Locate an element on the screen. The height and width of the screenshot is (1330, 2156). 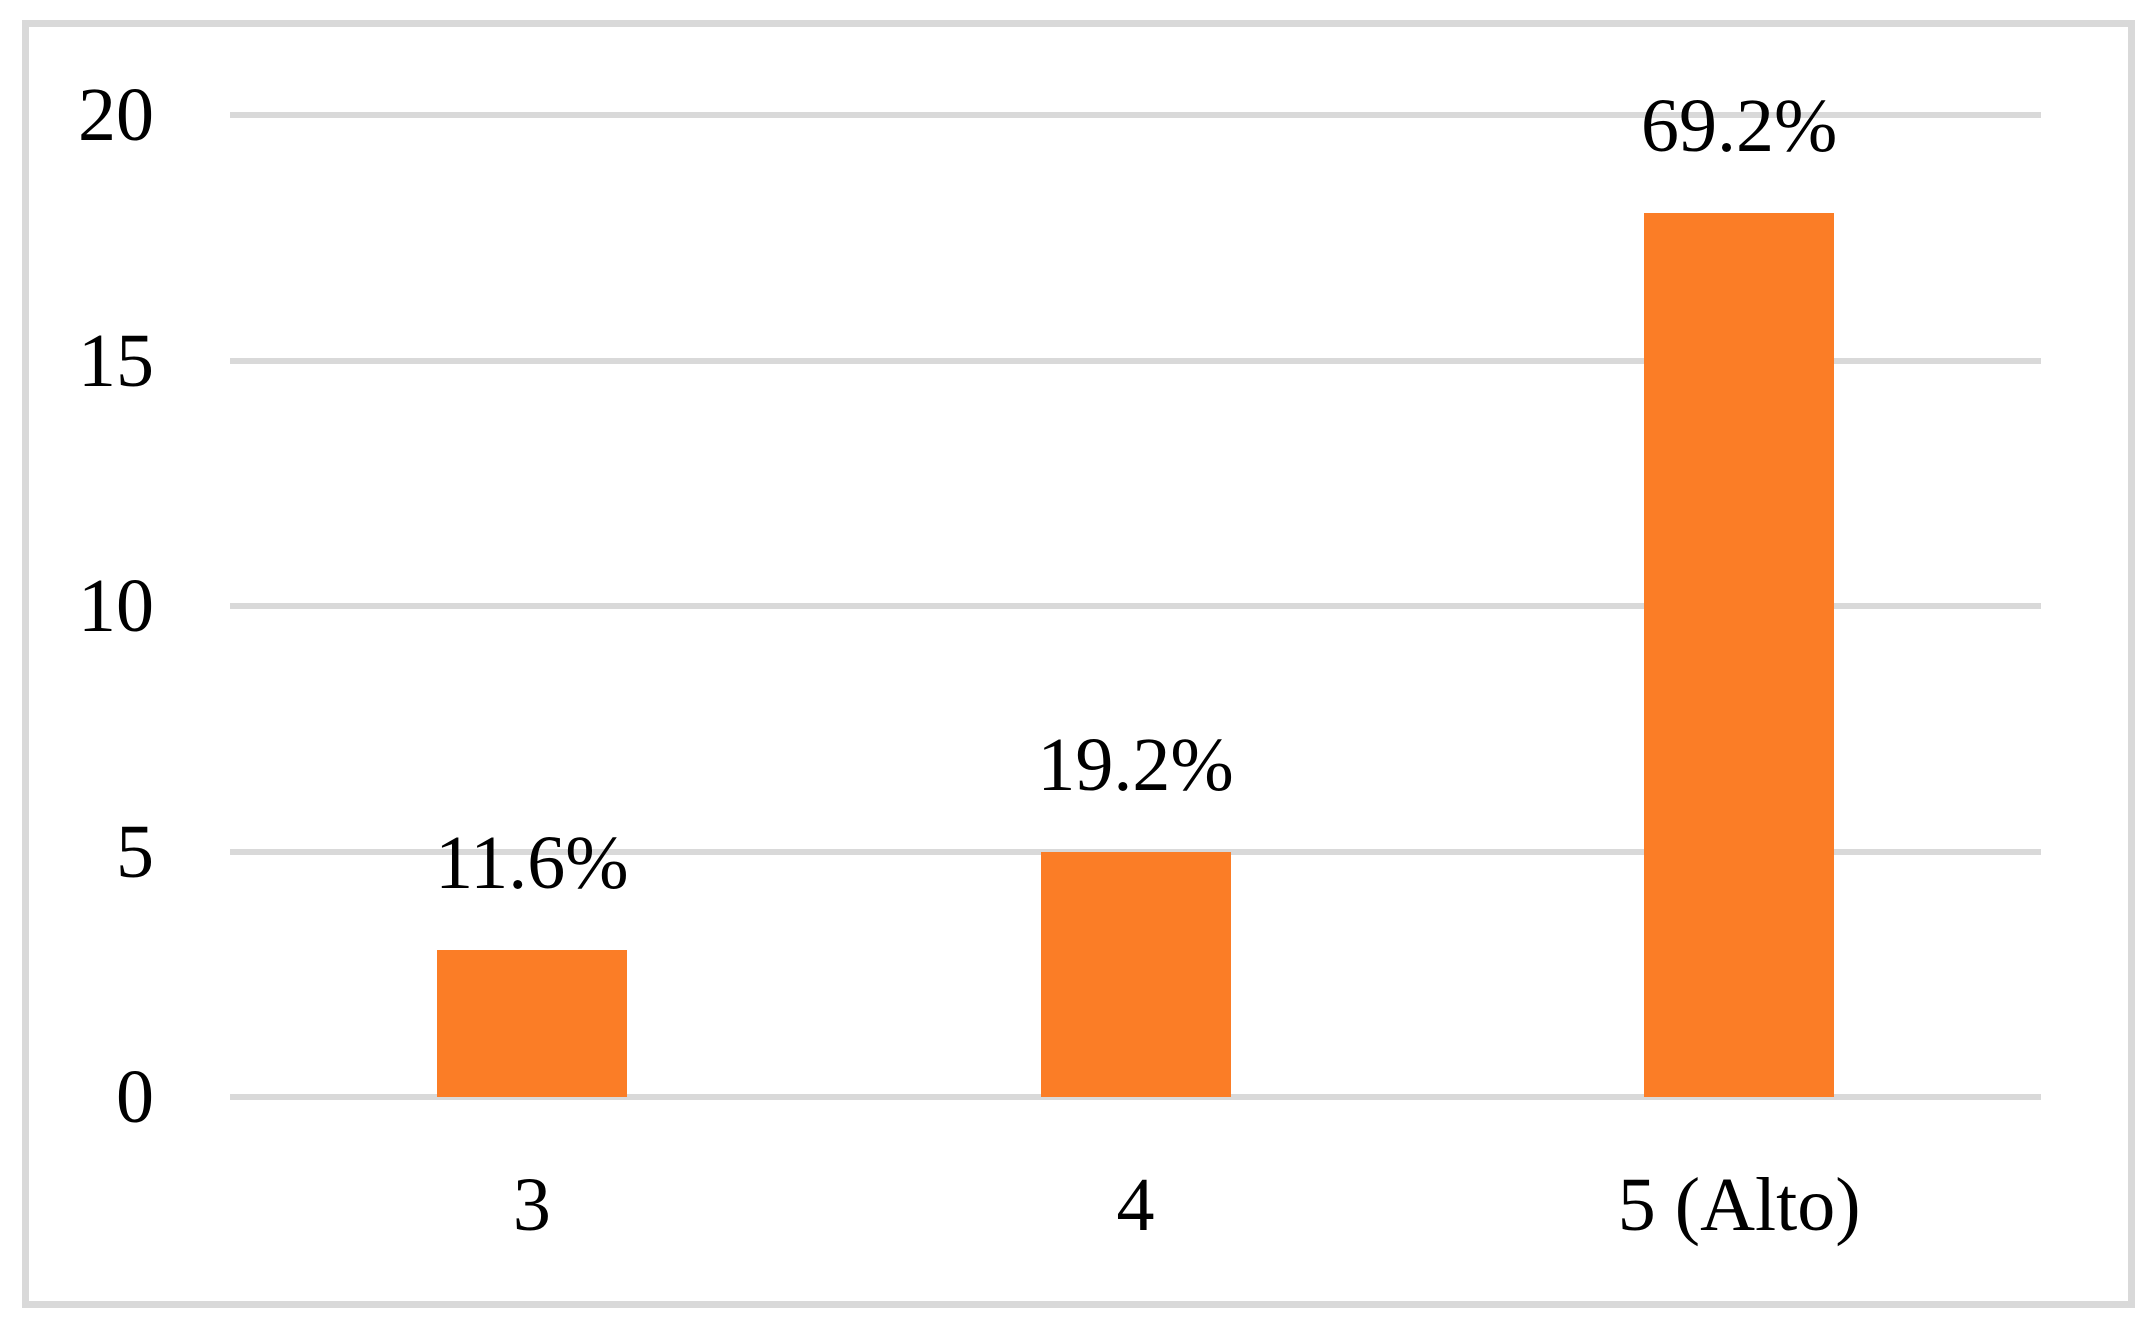
bar-5 (Alto) is located at coordinates (1739, 655).